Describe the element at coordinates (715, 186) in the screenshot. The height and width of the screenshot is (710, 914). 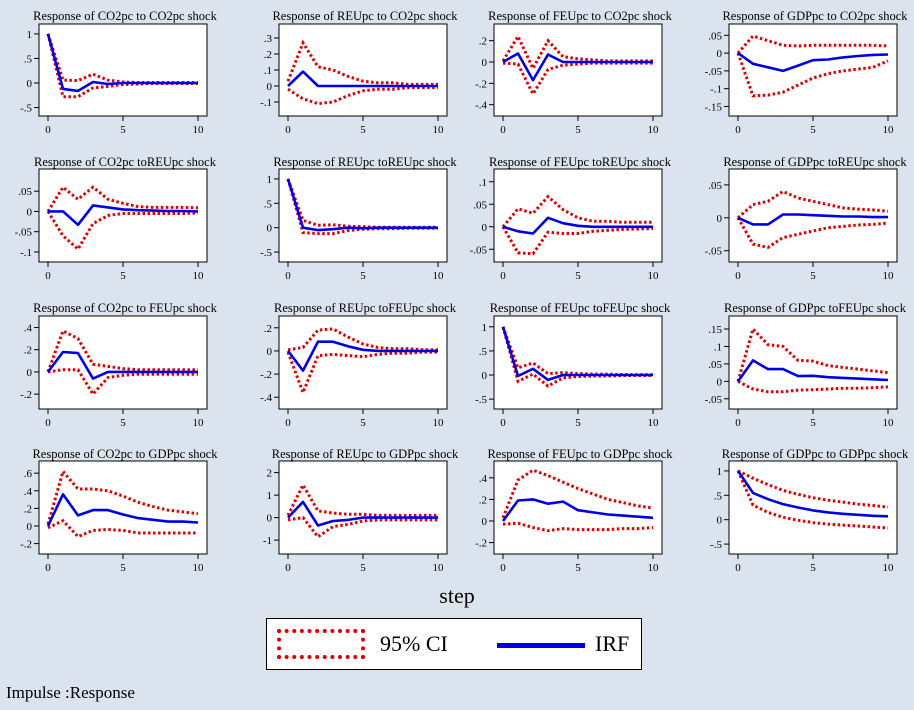
I see `y-tick-label: .05` at that location.